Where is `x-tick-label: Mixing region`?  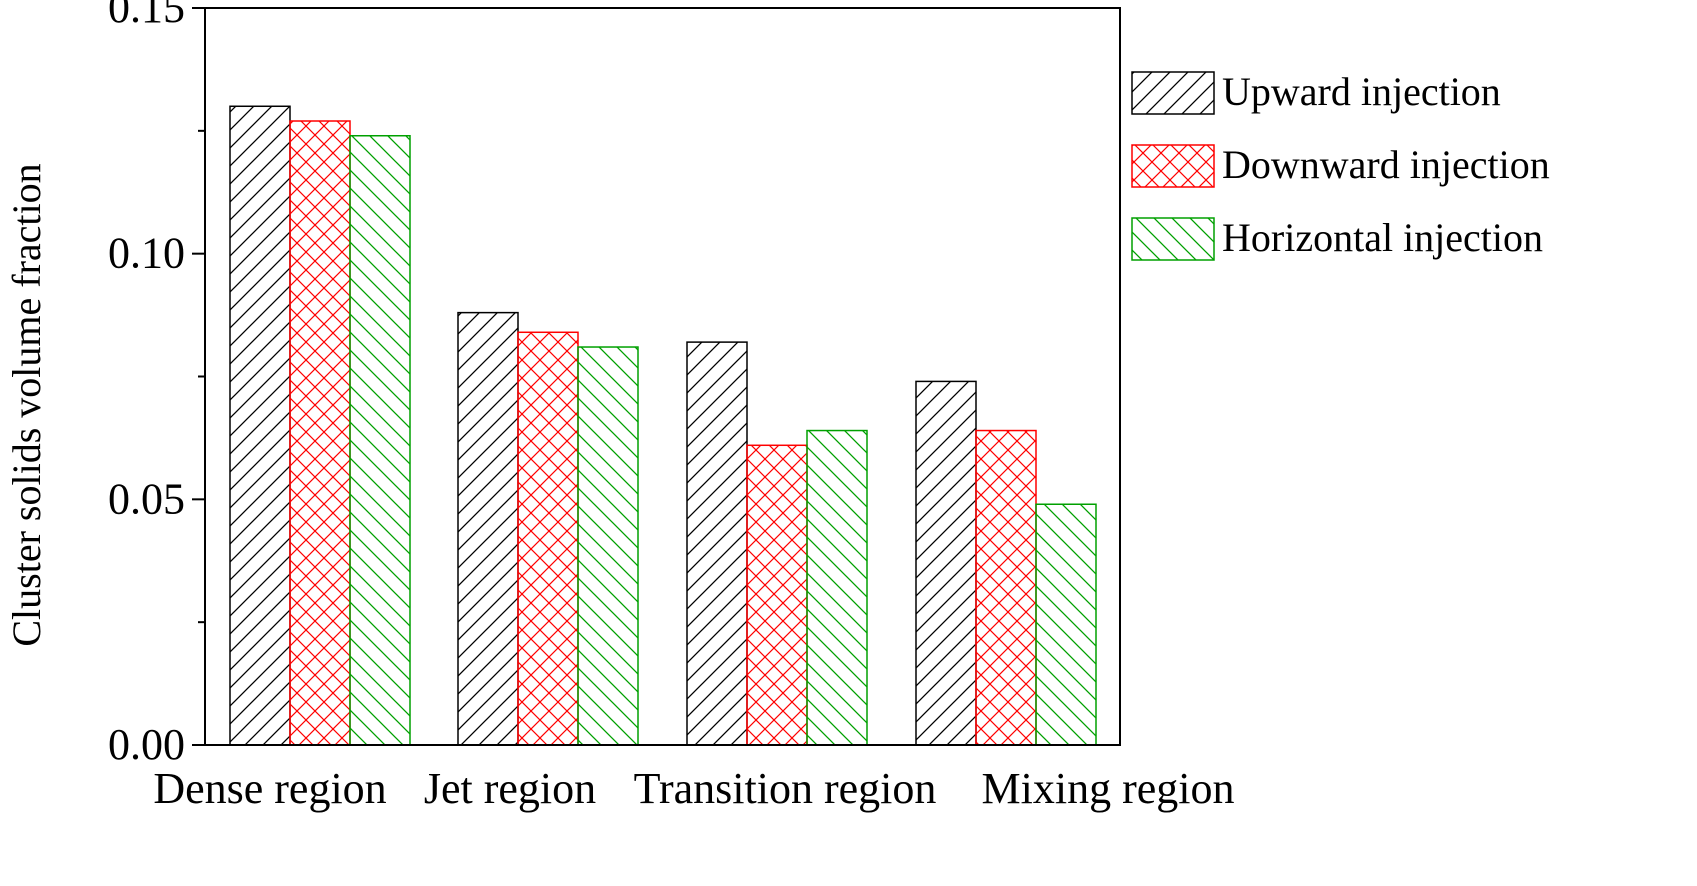
x-tick-label: Mixing region is located at coordinates (1108, 788).